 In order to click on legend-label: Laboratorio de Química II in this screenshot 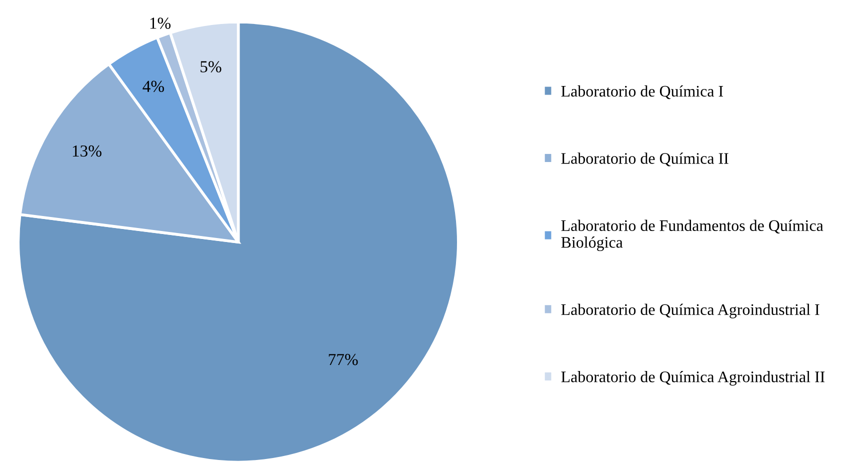, I will do `click(644, 159)`.